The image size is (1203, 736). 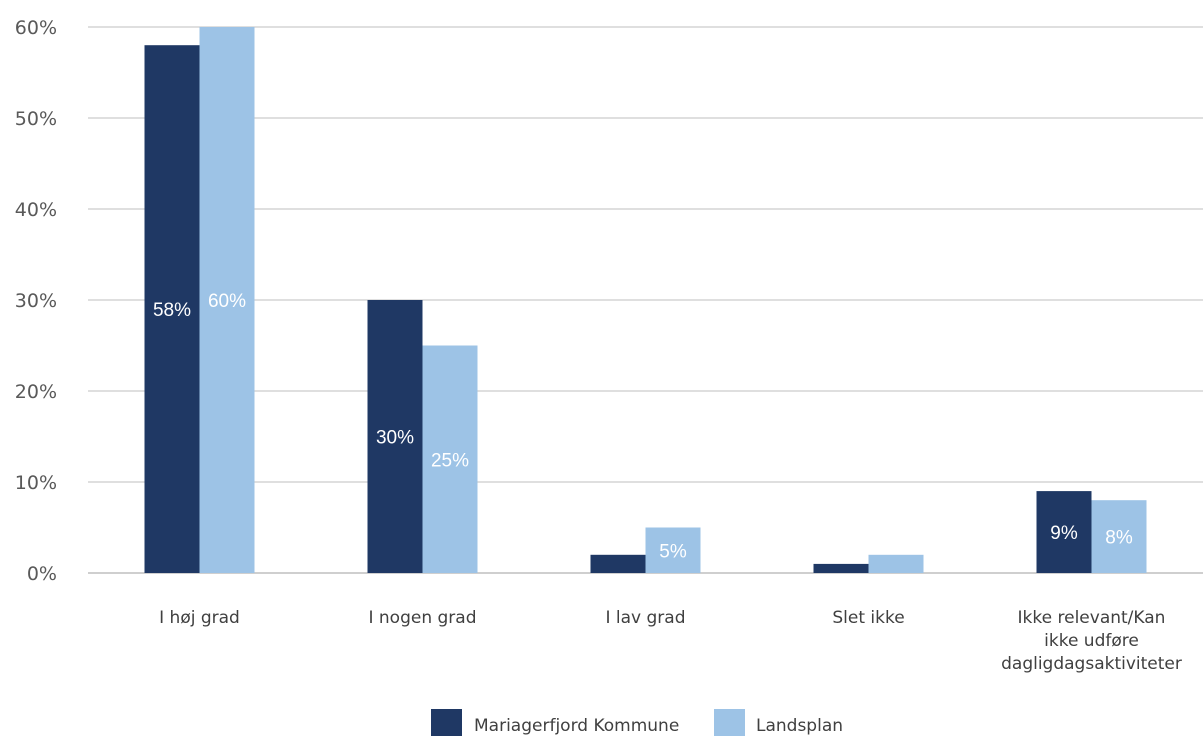 I want to click on y-tick-label: 40%, so click(x=36, y=210).